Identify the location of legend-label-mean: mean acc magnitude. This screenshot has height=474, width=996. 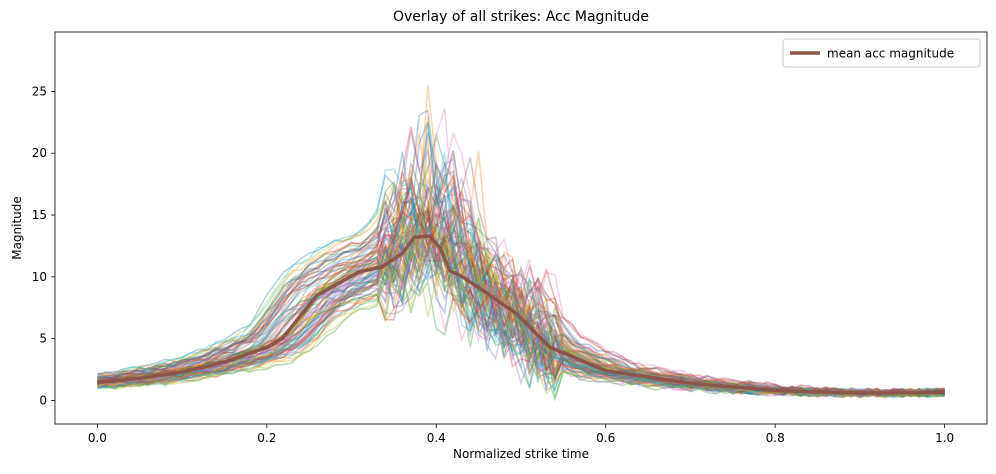
(890, 54).